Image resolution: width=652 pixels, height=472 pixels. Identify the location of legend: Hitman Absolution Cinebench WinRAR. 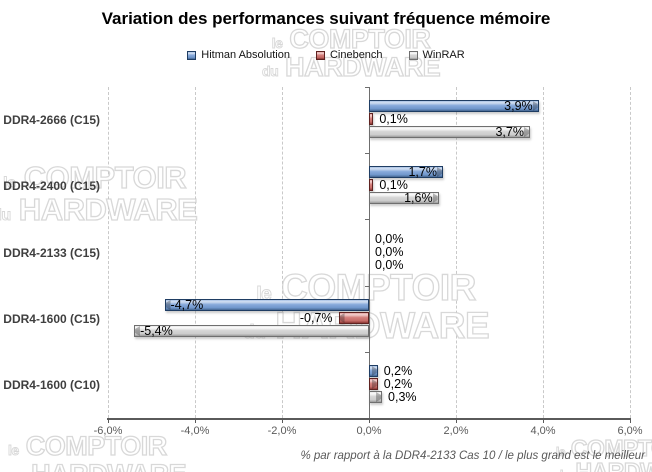
(326, 55).